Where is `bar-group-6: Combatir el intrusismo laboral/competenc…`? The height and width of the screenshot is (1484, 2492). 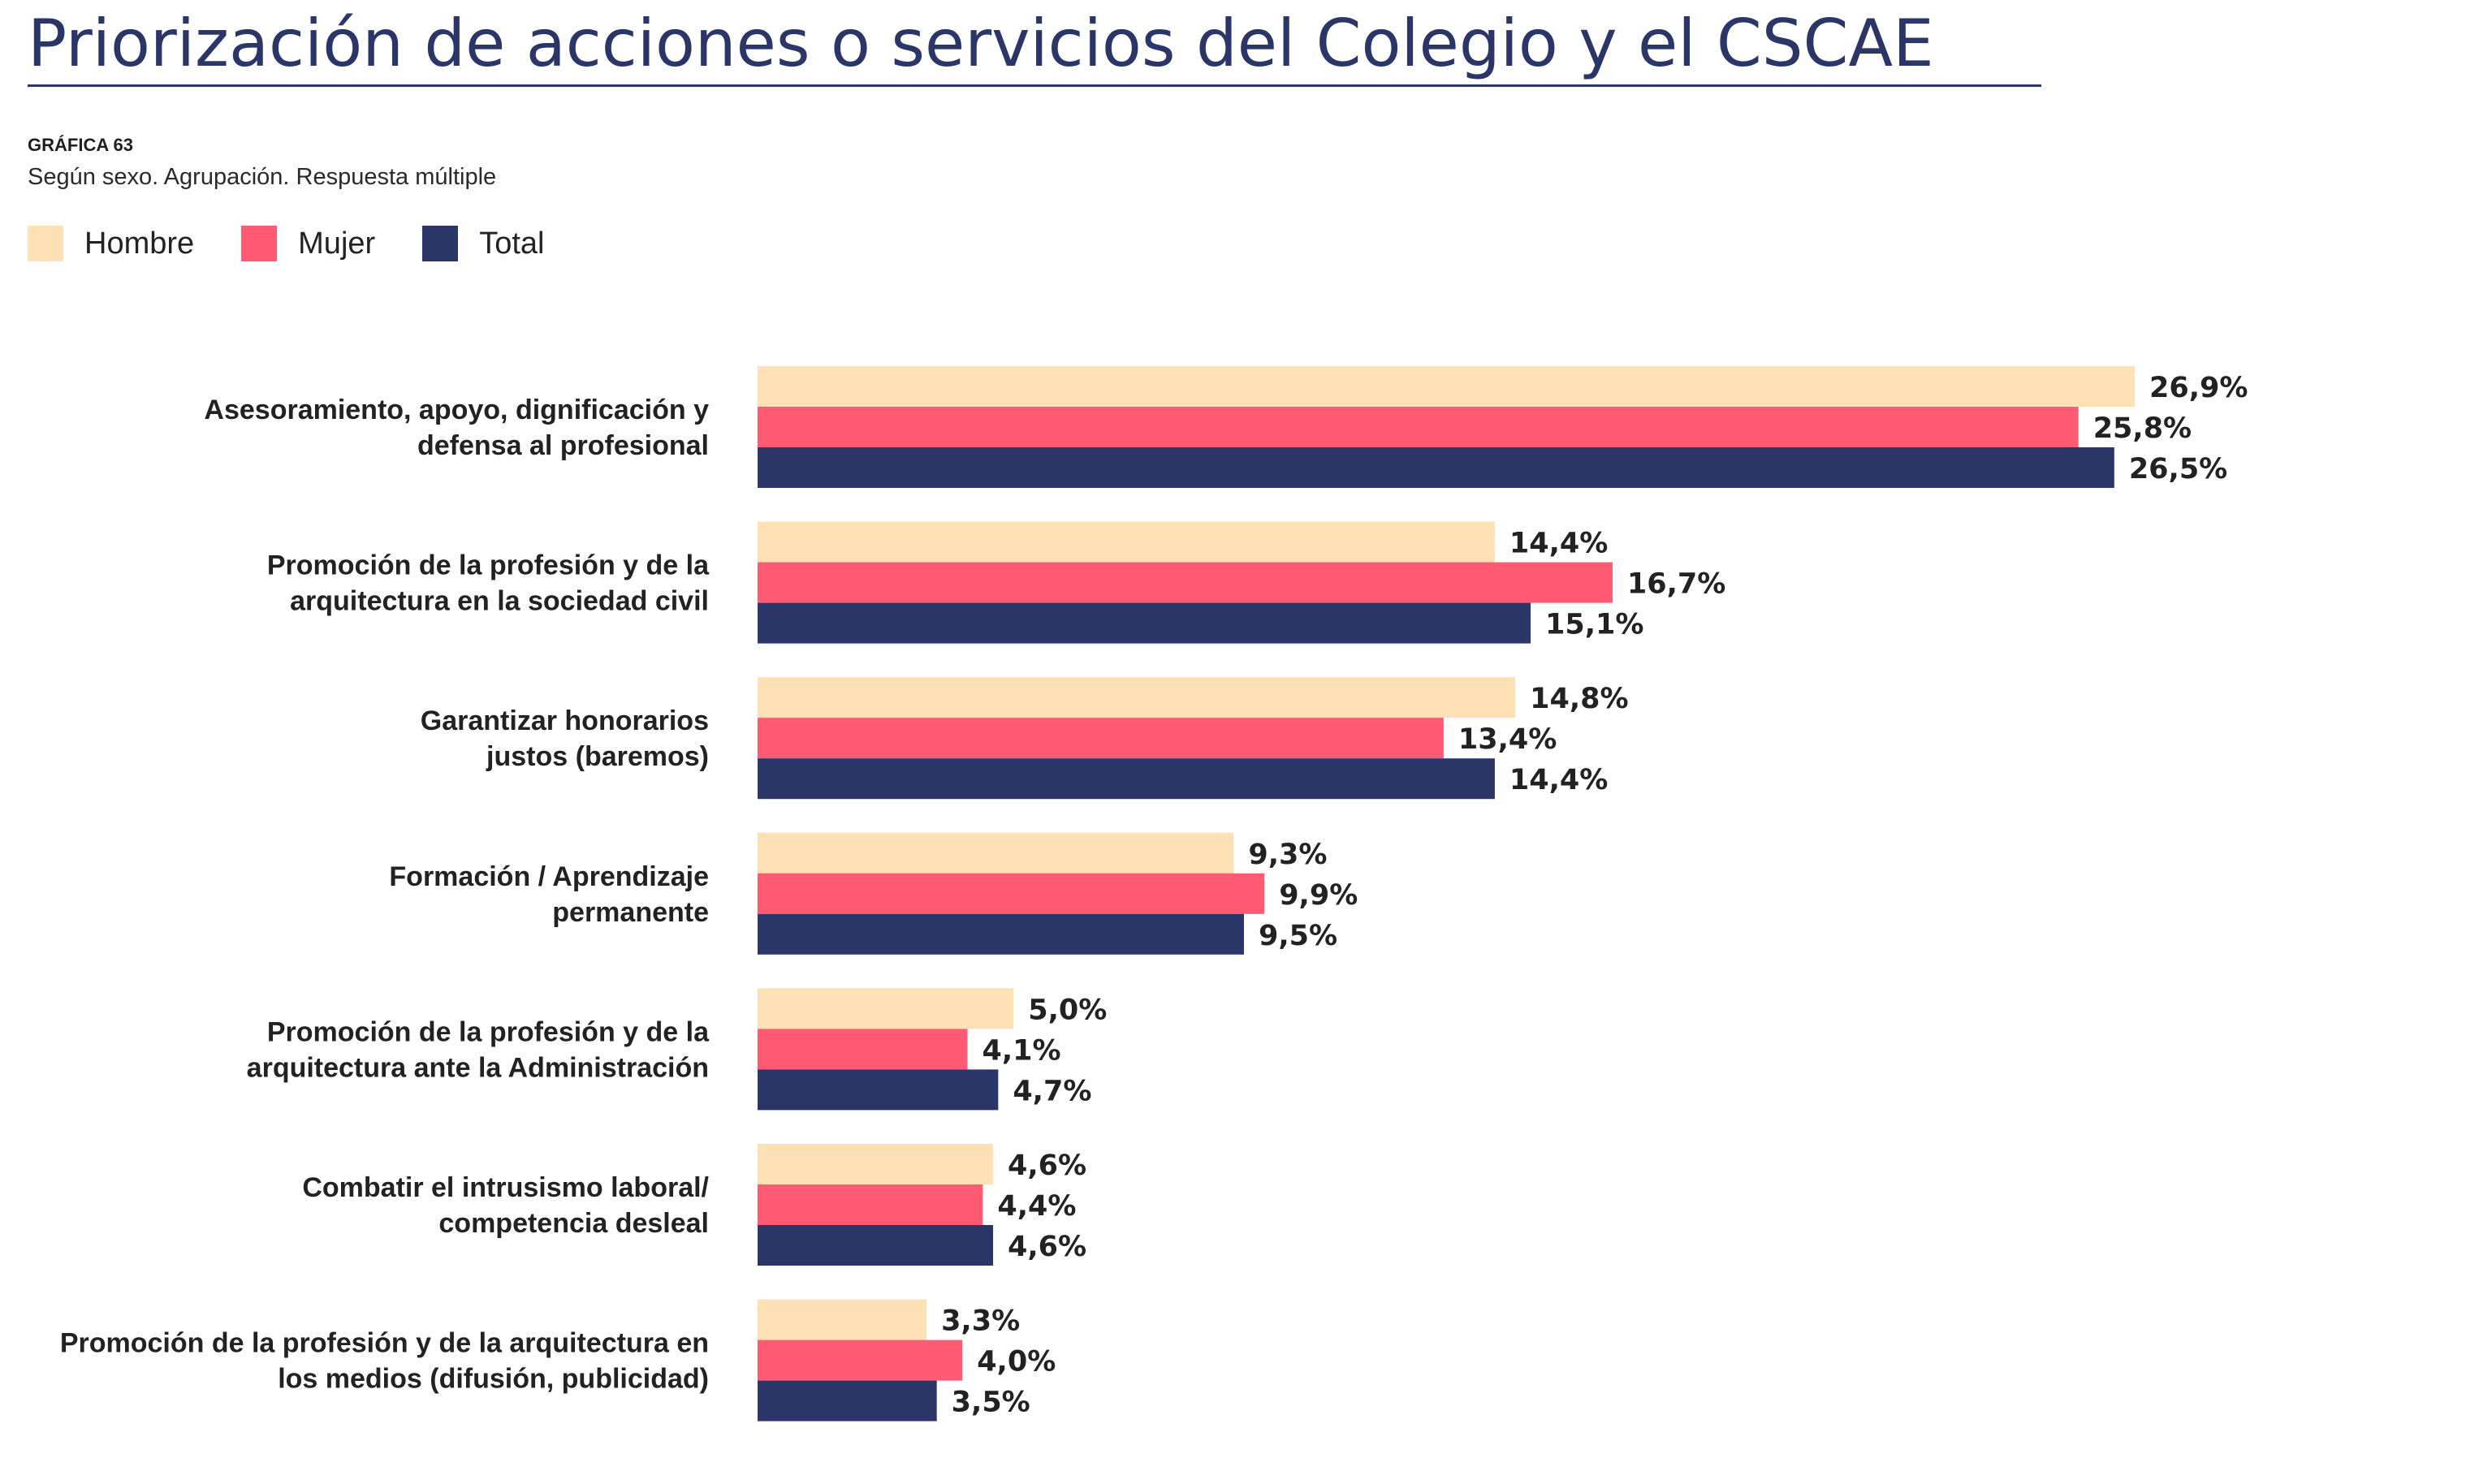
bar-group-6: Combatir el intrusismo laboral/competenc… is located at coordinates (694, 1205).